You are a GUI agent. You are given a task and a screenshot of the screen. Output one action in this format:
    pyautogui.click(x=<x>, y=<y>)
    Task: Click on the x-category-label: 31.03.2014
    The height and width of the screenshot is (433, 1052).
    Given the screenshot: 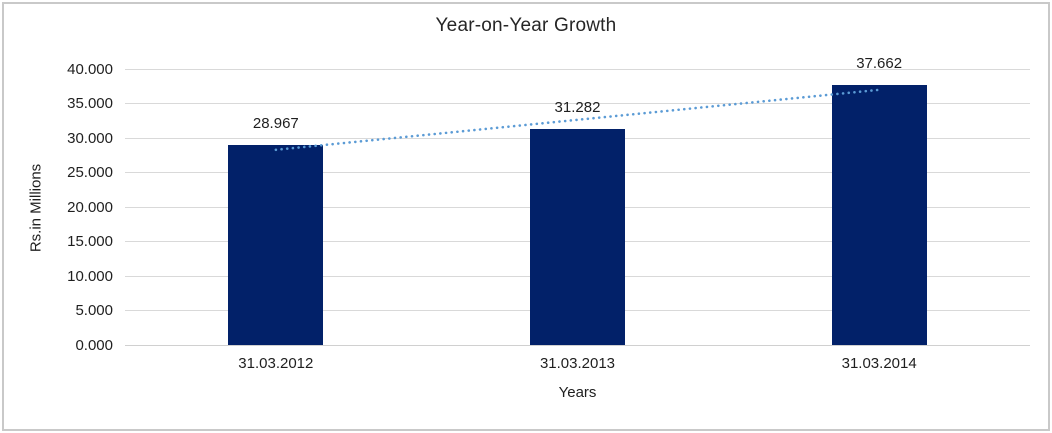 What is the action you would take?
    pyautogui.click(x=879, y=363)
    